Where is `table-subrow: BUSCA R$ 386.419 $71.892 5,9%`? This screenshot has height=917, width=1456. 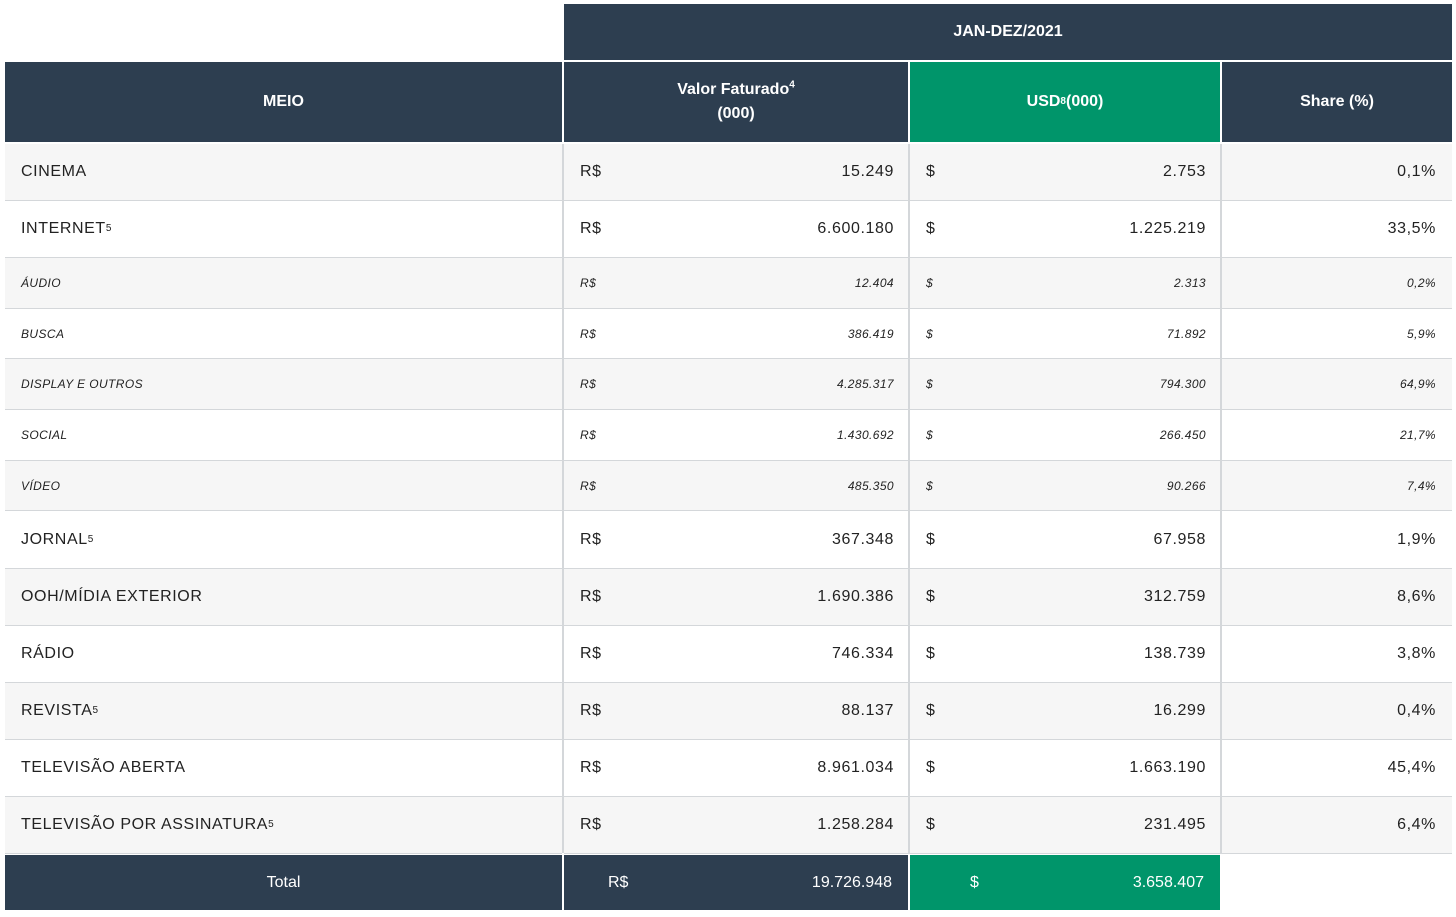
table-subrow: BUSCA R$ 386.419 $71.892 5,9% is located at coordinates (728, 334).